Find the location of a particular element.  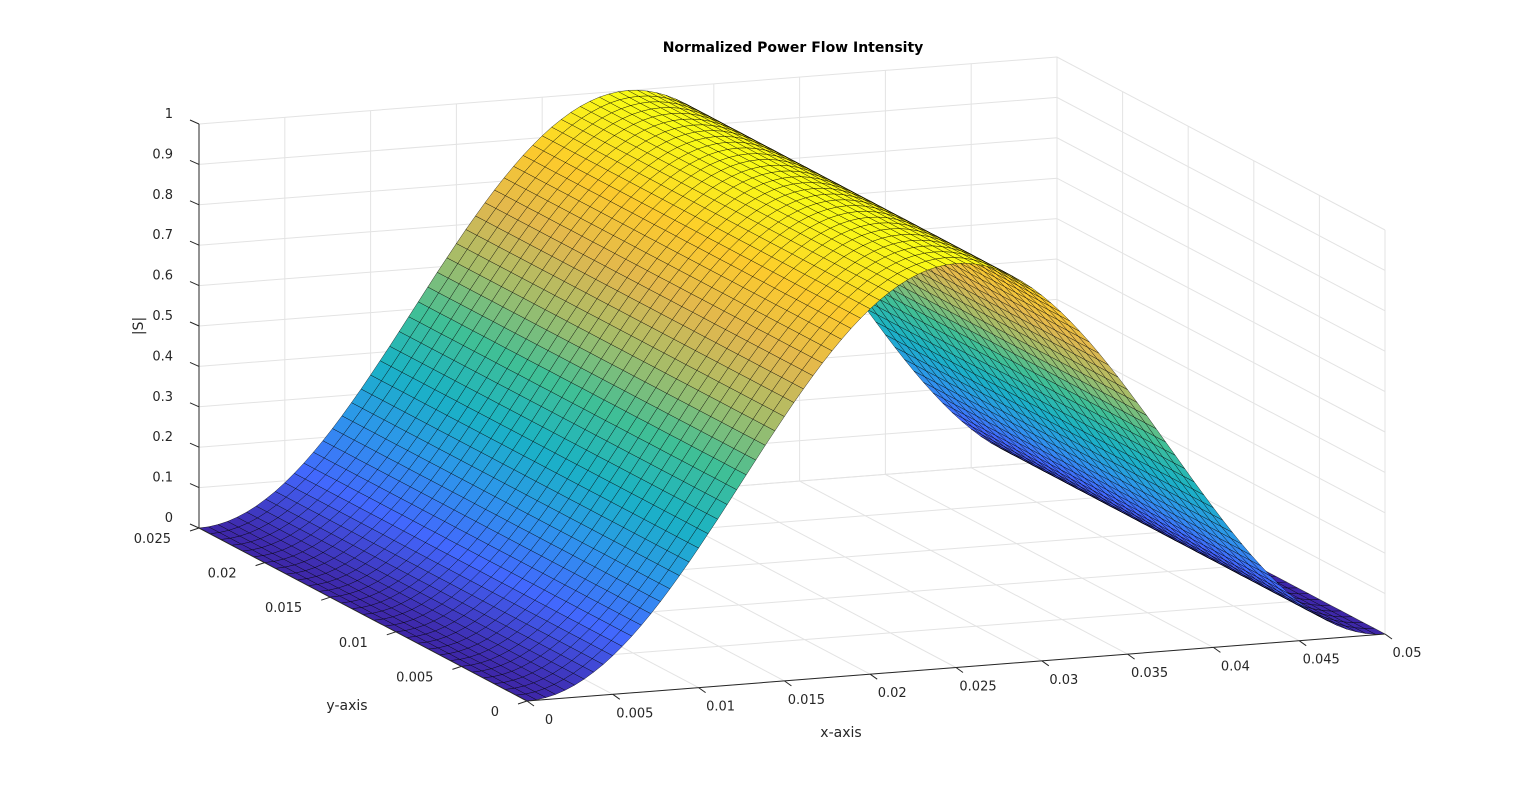

x-tick-label: 0 is located at coordinates (549, 720).